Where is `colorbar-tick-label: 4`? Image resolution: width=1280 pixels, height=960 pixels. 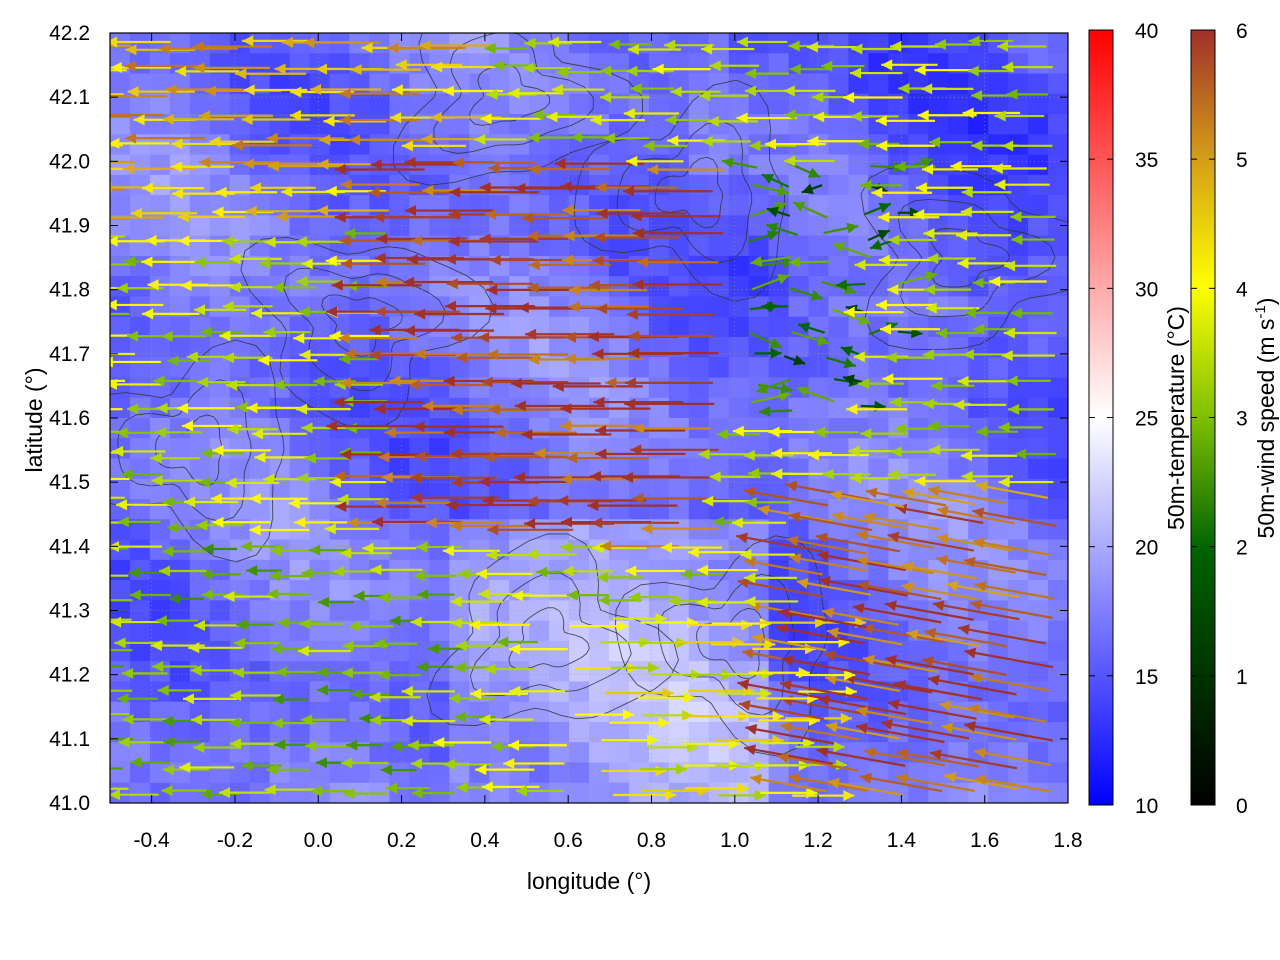 colorbar-tick-label: 4 is located at coordinates (1242, 289).